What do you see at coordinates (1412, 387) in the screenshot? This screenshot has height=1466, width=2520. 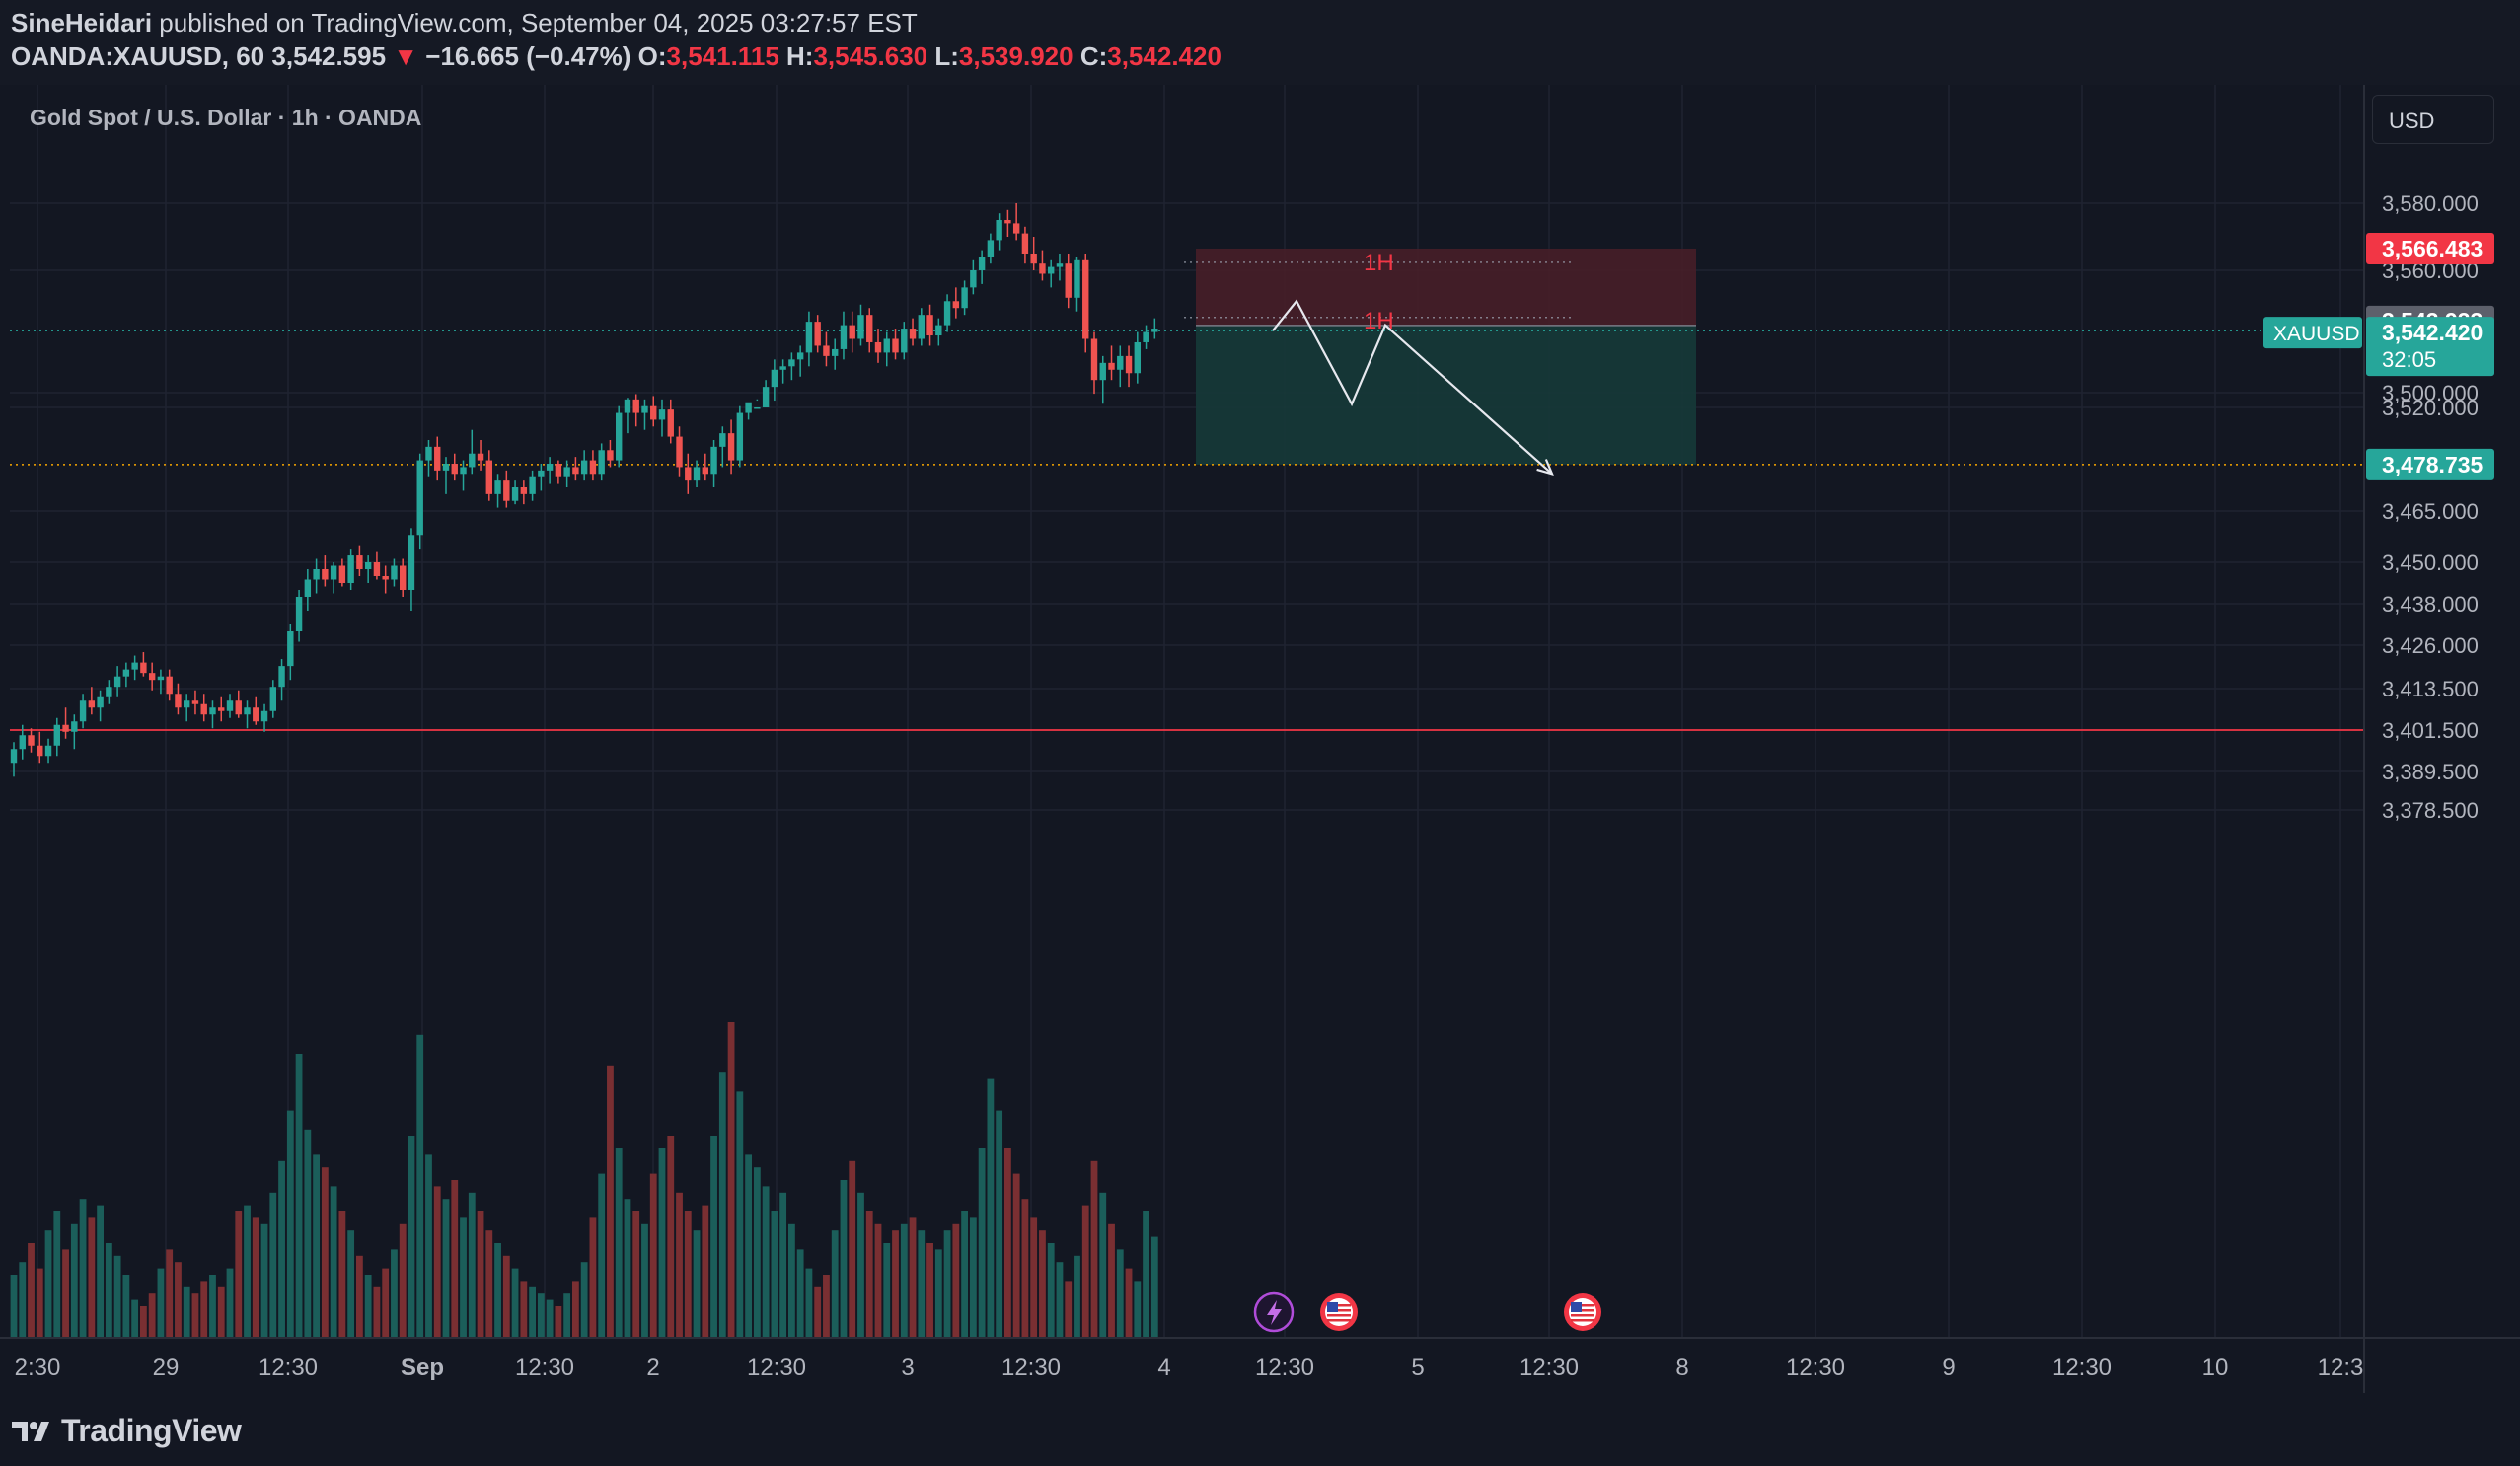 I see `projection-path` at bounding box center [1412, 387].